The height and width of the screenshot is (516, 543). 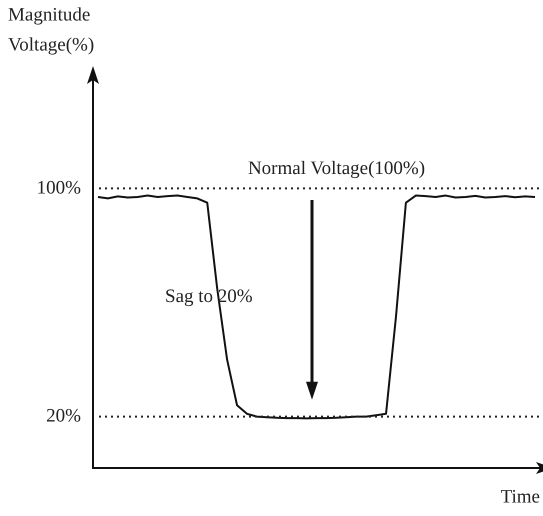 What do you see at coordinates (59, 187) in the screenshot?
I see `y-tick-label: 100%` at bounding box center [59, 187].